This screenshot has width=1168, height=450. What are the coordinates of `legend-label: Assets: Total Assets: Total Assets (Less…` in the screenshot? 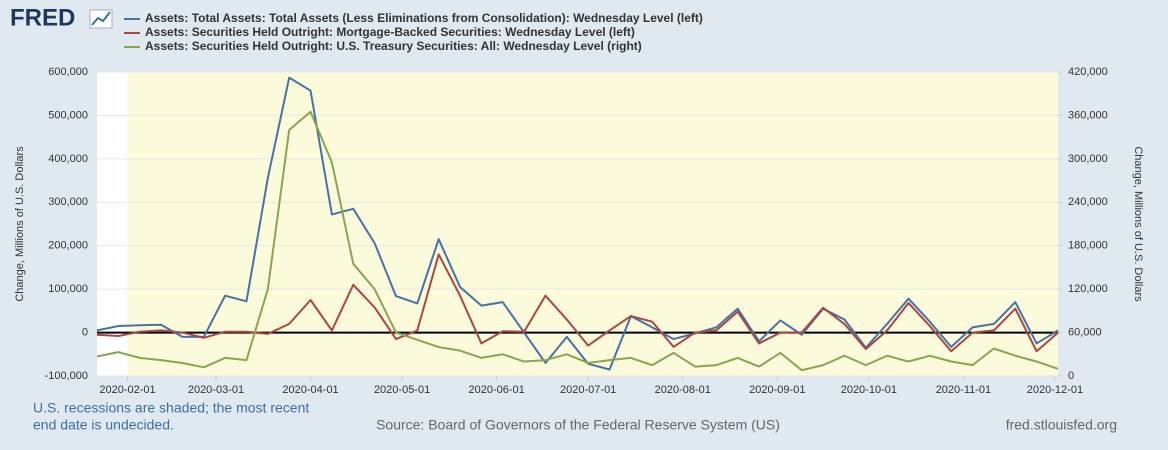 It's located at (424, 18).